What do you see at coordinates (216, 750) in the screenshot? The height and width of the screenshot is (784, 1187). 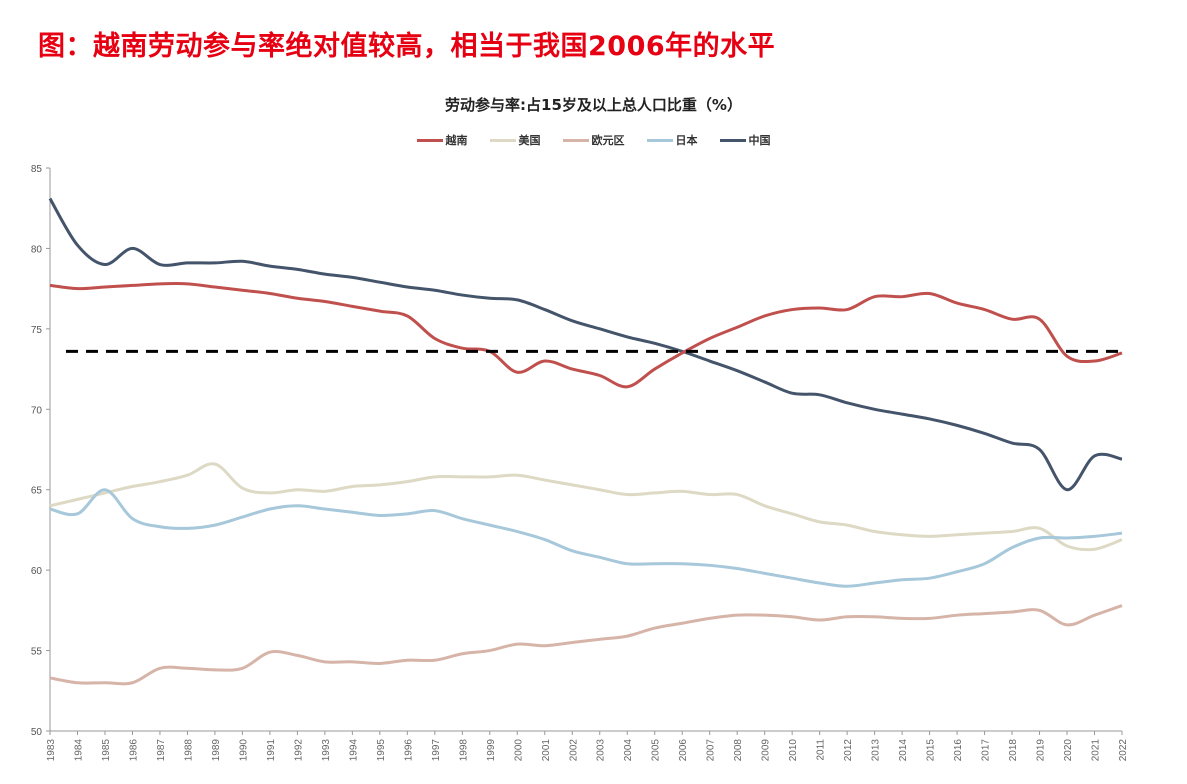 I see `x-tick-label: 1989` at bounding box center [216, 750].